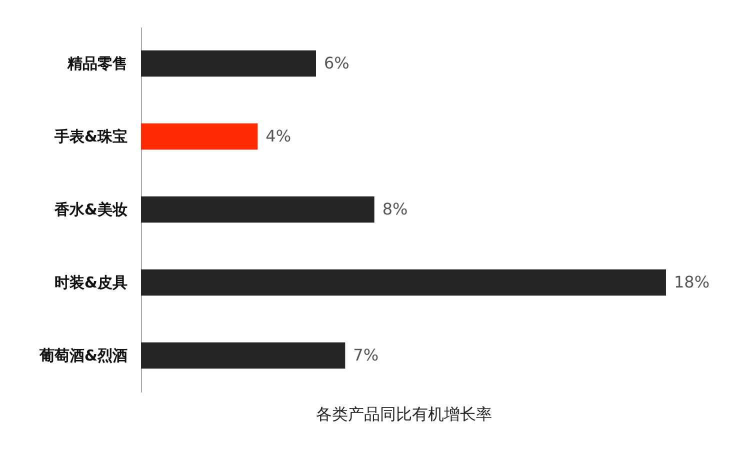 This screenshot has width=753, height=453. What do you see at coordinates (395, 209) in the screenshot?
I see `data-label: 8%` at bounding box center [395, 209].